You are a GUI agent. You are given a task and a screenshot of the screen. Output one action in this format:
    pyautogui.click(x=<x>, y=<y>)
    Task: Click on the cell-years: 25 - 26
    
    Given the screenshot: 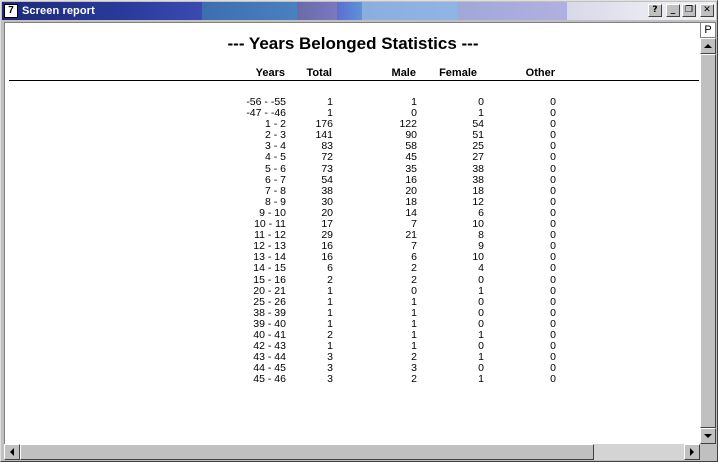 What is the action you would take?
    pyautogui.click(x=269, y=301)
    